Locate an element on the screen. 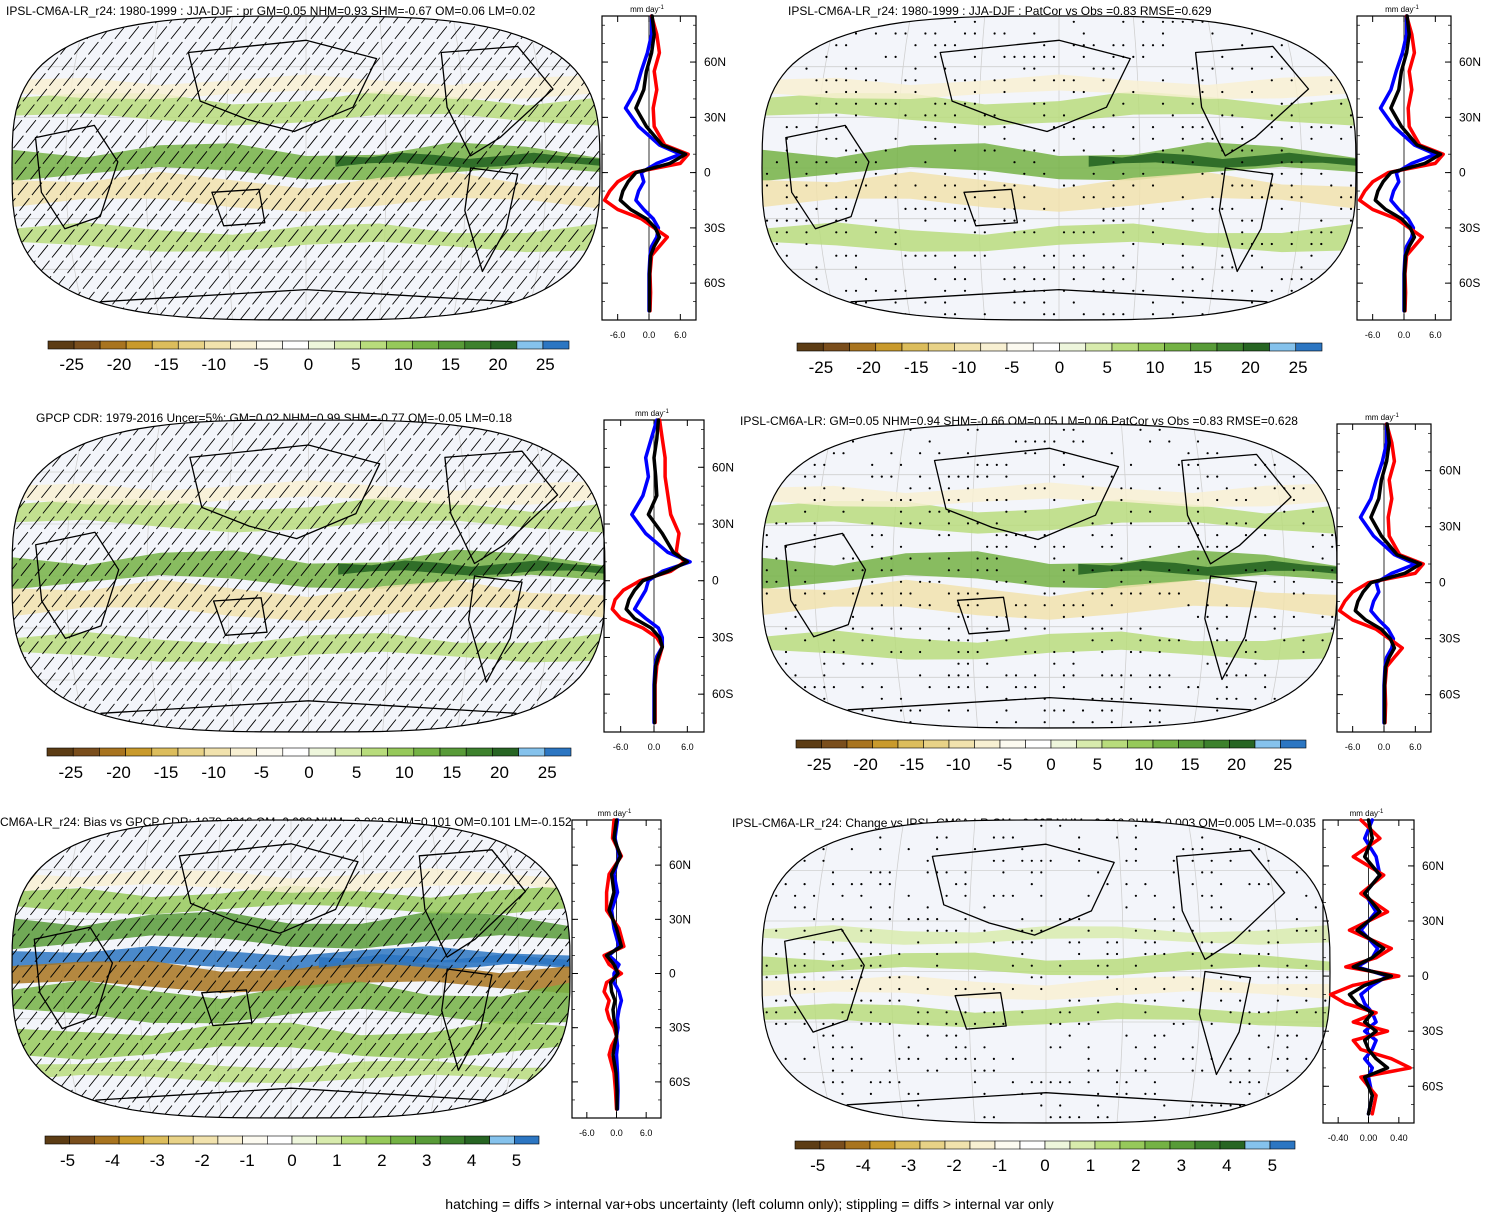 This screenshot has height=1215, width=1499. colorbar-tick-label: -25 is located at coordinates (821, 367).